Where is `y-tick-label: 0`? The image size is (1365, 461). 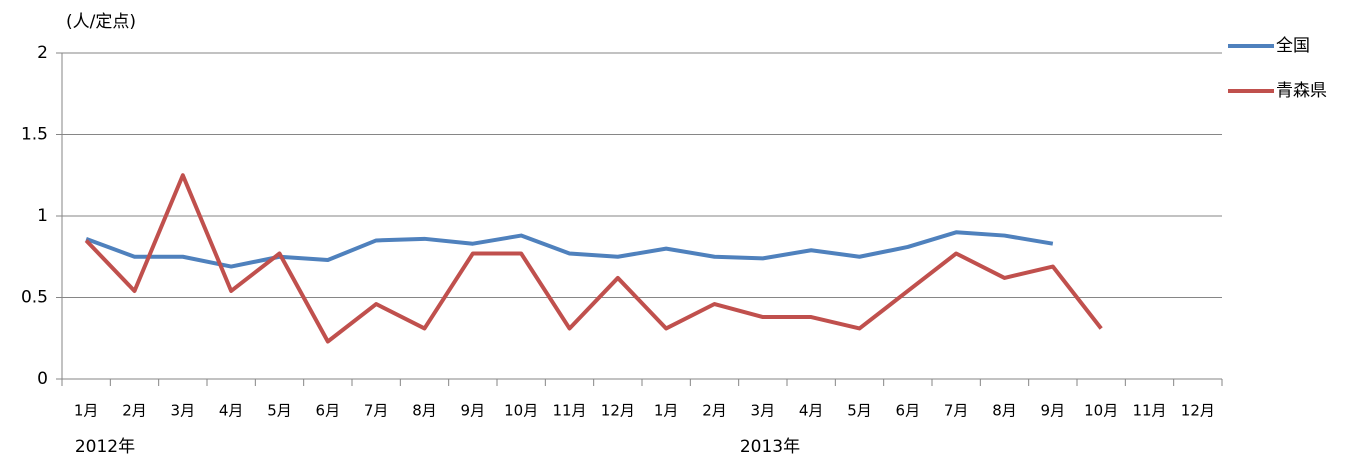 y-tick-label: 0 is located at coordinates (42, 379).